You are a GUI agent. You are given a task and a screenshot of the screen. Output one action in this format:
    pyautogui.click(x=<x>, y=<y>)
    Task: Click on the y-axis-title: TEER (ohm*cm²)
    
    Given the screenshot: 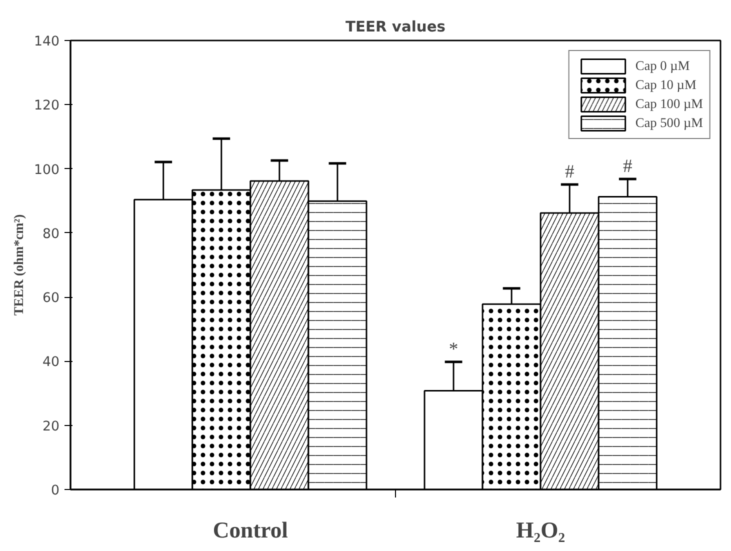 What is the action you would take?
    pyautogui.click(x=18, y=265)
    